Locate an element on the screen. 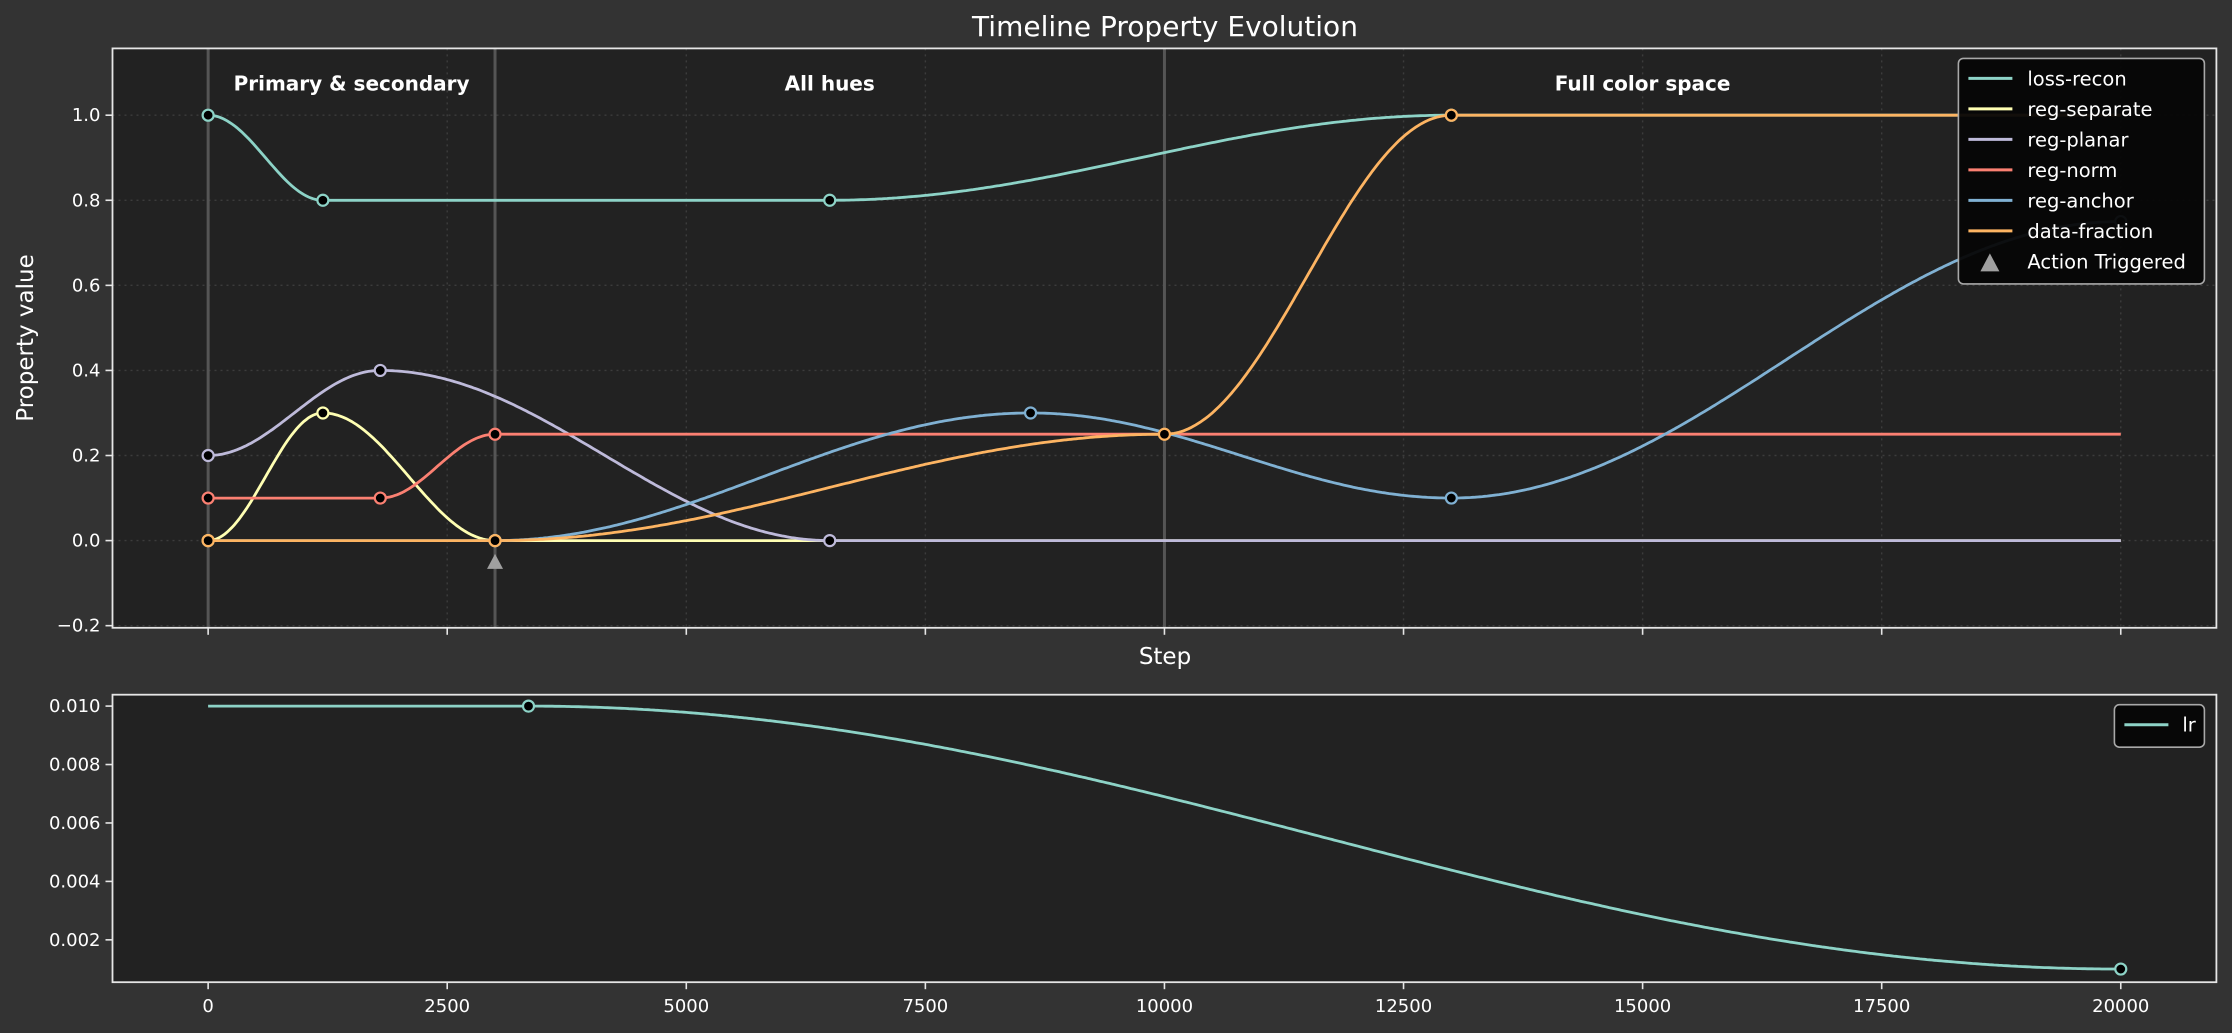  x-tick-label: 0 is located at coordinates (207, 1006).